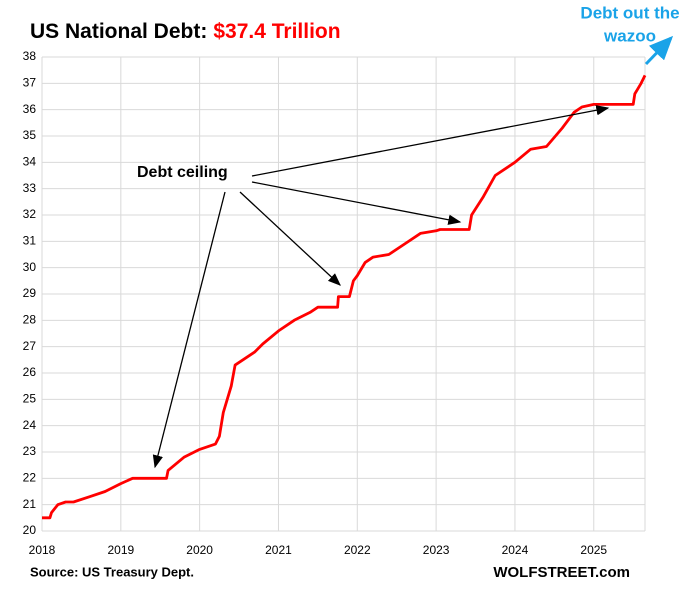 Image resolution: width=689 pixels, height=595 pixels. Describe the element at coordinates (30, 293) in the screenshot. I see `y-tick-label: 29` at that location.